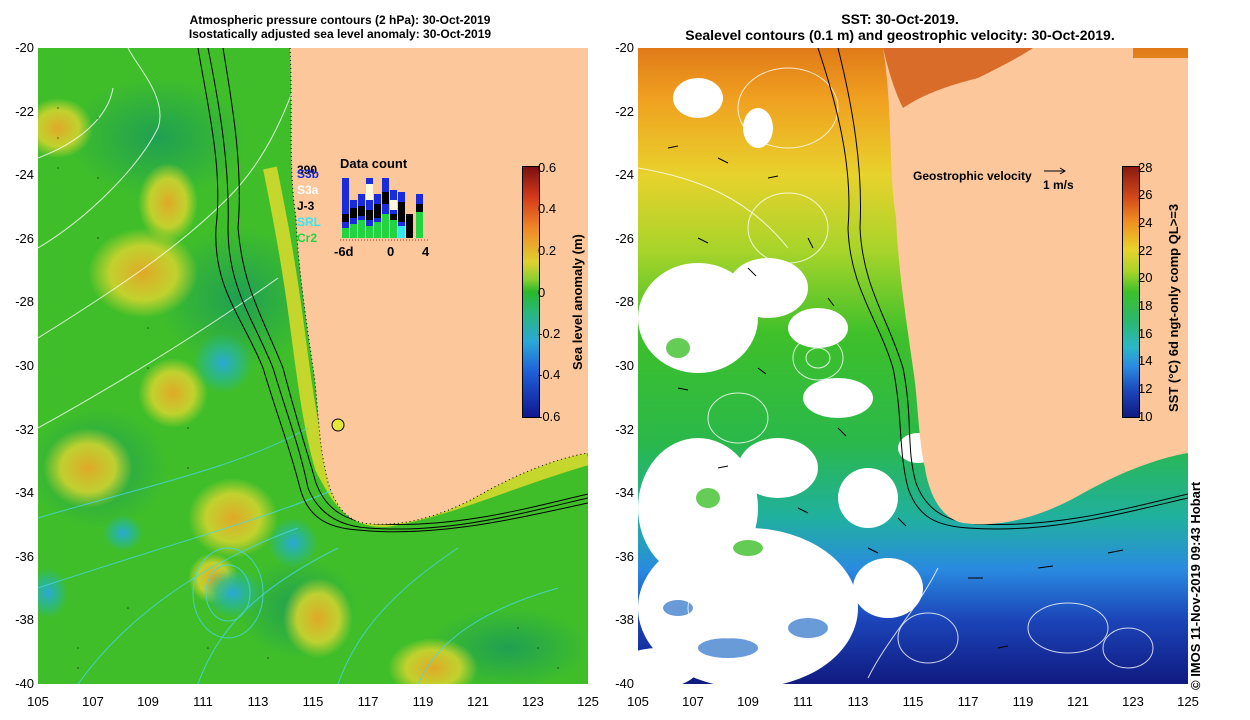  What do you see at coordinates (972, 176) in the screenshot?
I see `velocity-legend-label: Geostrophic velocity` at bounding box center [972, 176].